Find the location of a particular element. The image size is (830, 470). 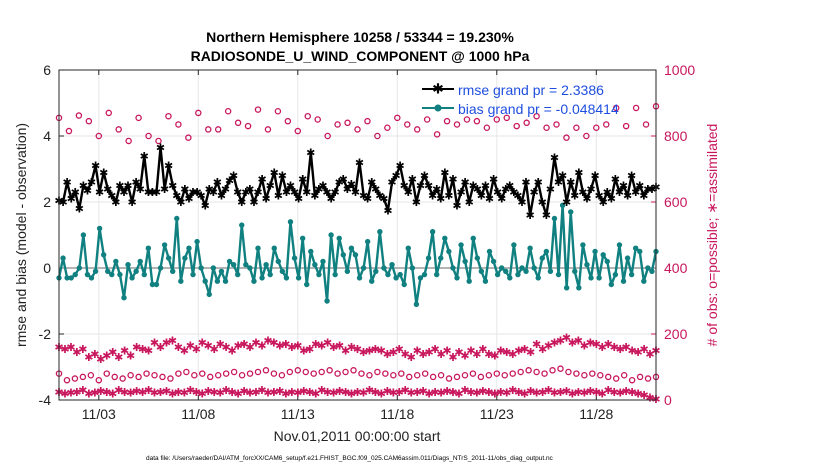

x-tick-label: 11/13 is located at coordinates (298, 414).